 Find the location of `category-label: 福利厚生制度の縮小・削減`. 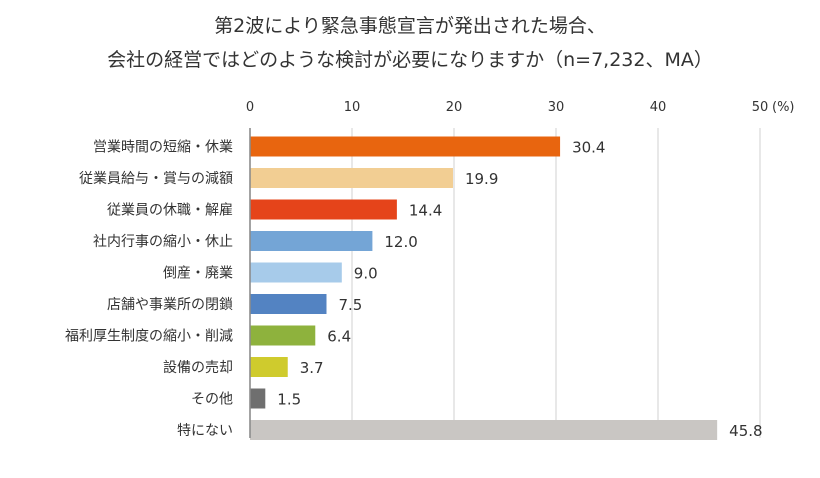

category-label: 福利厚生制度の縮小・削減 is located at coordinates (149, 336).